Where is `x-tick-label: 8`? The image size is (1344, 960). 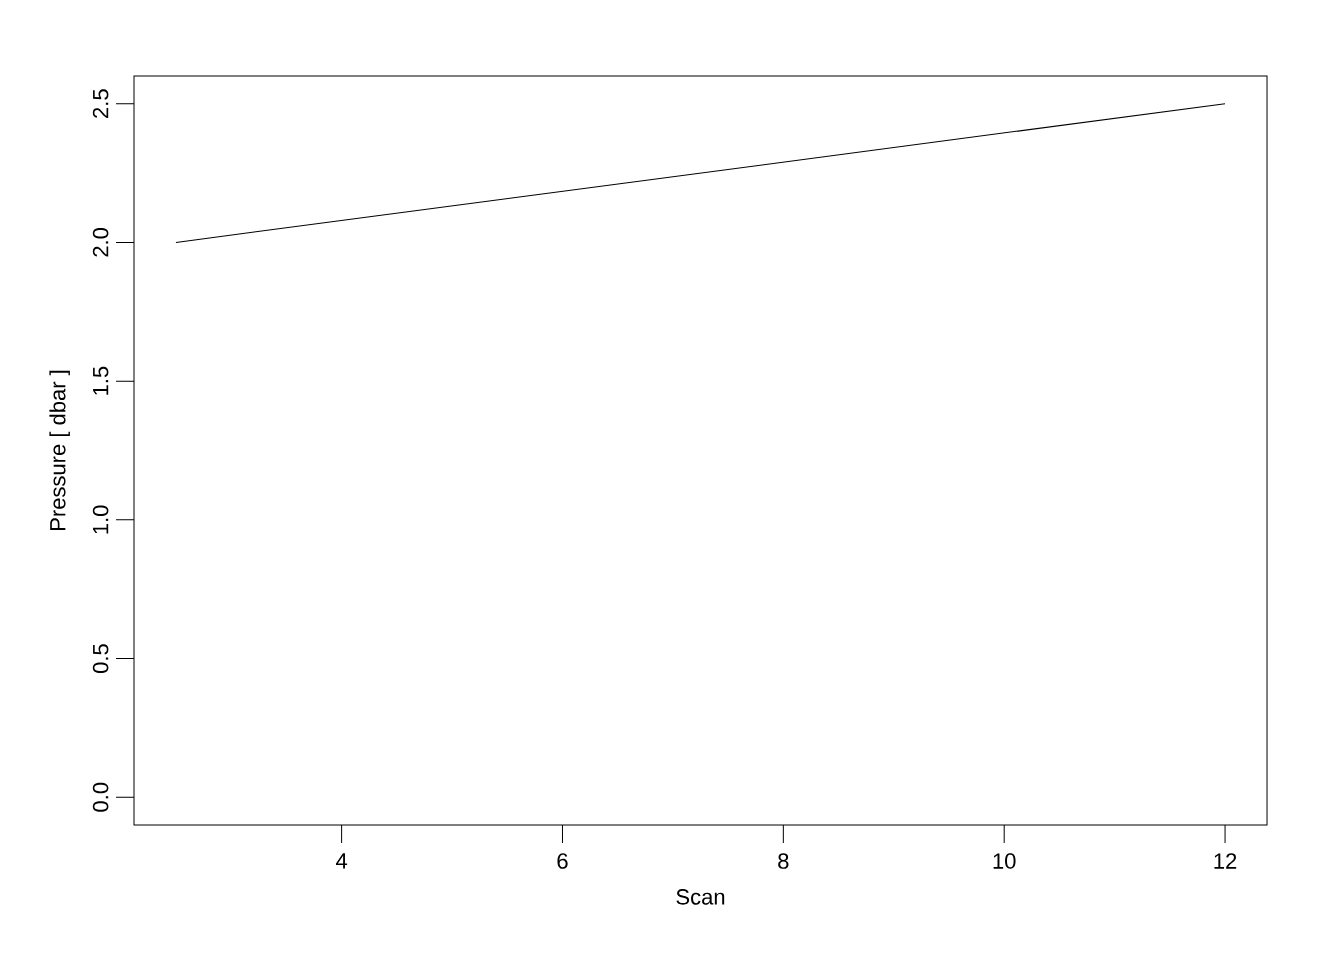 x-tick-label: 8 is located at coordinates (783, 861).